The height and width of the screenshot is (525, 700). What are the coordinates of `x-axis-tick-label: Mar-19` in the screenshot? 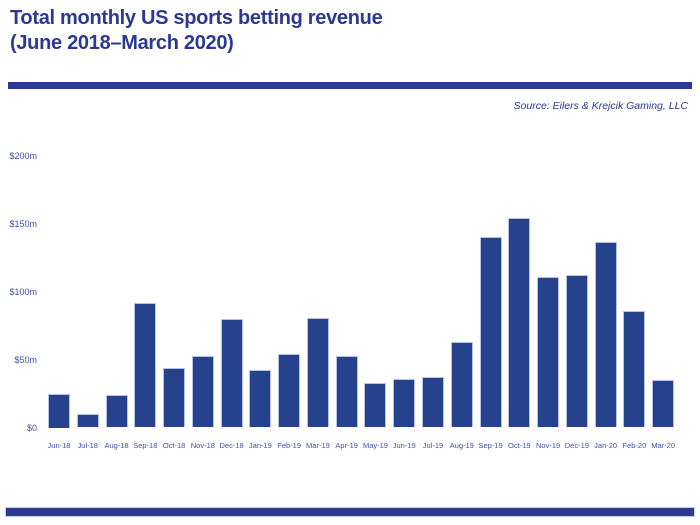 It's located at (318, 445).